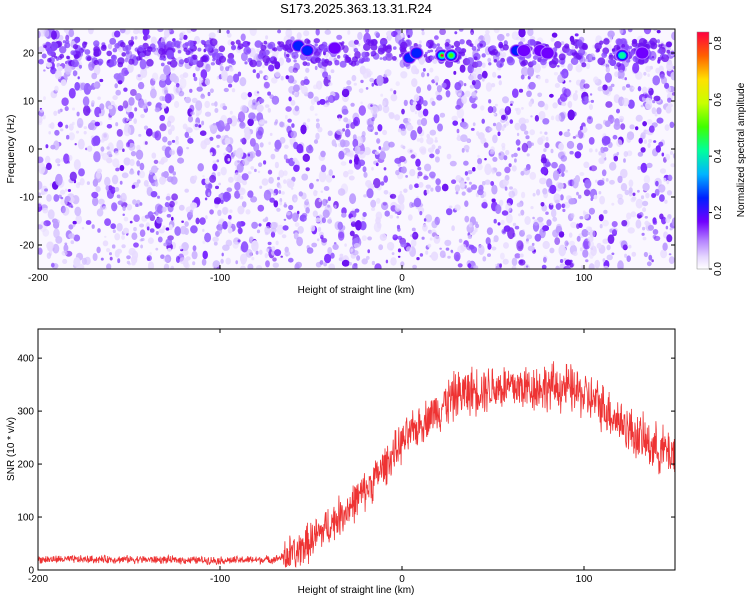 This screenshot has width=750, height=600. What do you see at coordinates (31, 150) in the screenshot?
I see `spectrogram-ytick-label: 0` at bounding box center [31, 150].